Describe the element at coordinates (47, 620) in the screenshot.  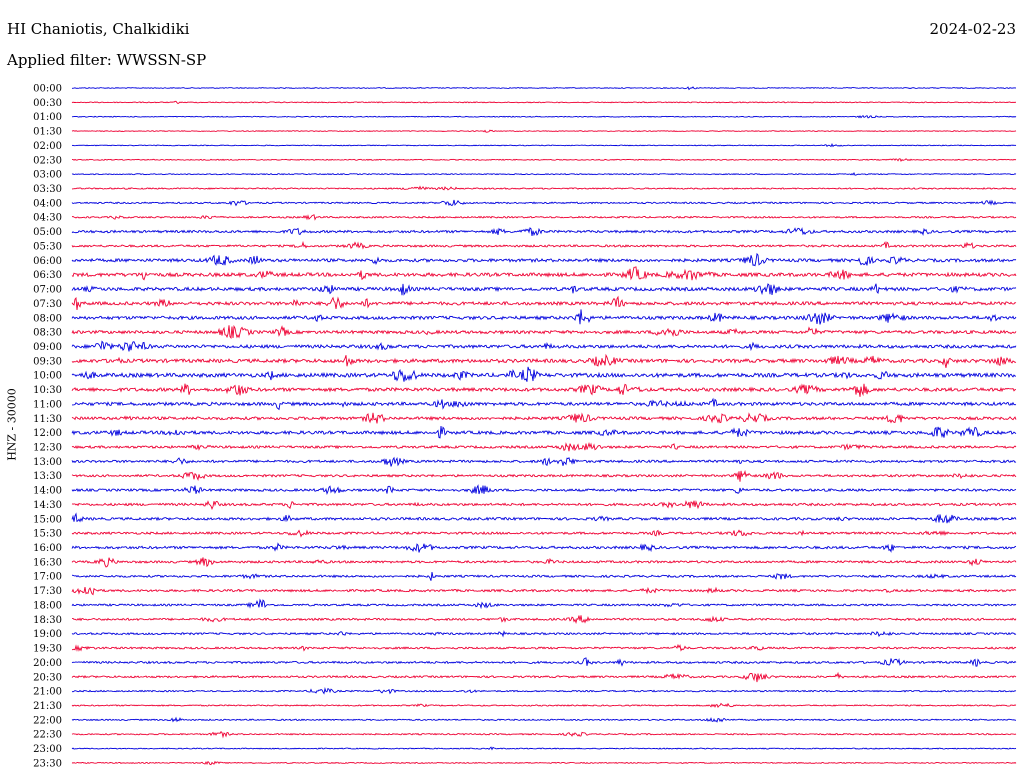
I see `time-label-1830: 18:30` at that location.